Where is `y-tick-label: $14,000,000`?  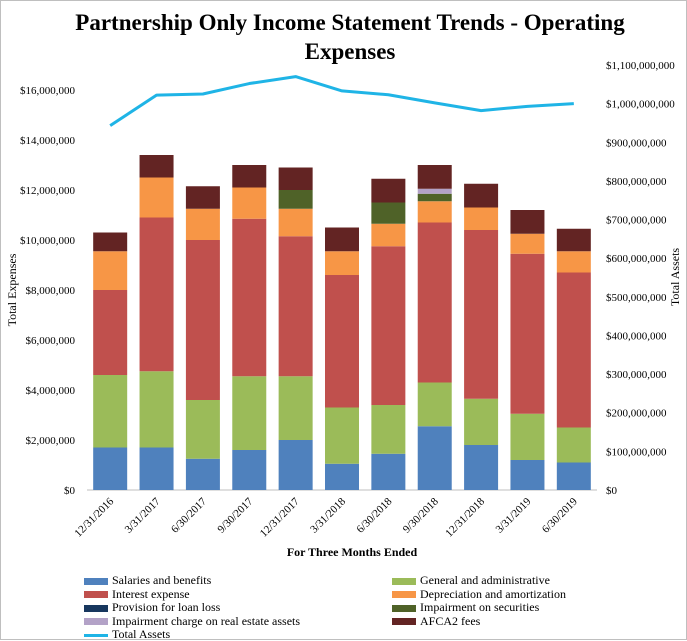 y-tick-label: $14,000,000 is located at coordinates (48, 141).